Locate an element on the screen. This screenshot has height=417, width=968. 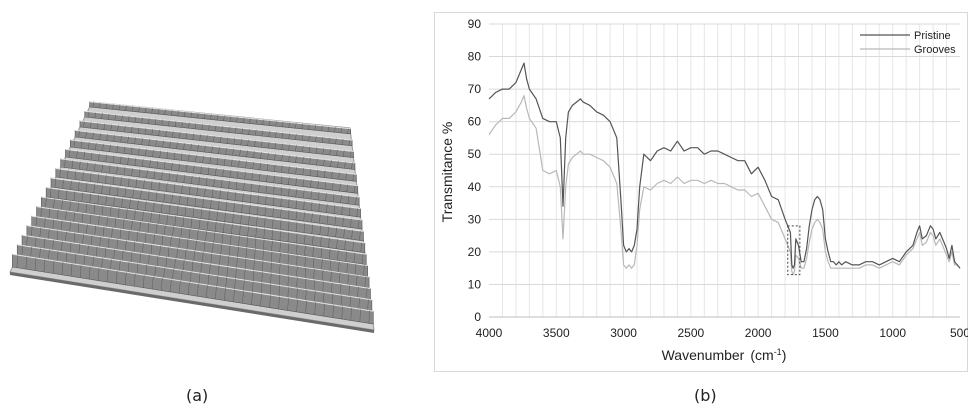
x-tick-label: 500 is located at coordinates (959, 333).